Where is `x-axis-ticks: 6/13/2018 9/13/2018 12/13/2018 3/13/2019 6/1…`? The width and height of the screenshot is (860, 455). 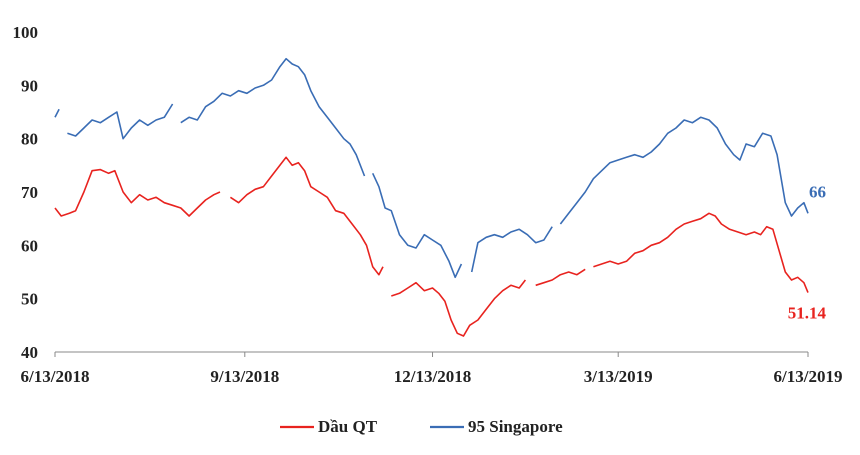
x-axis-ticks: 6/13/2018 9/13/2018 12/13/2018 3/13/2019 6/1… is located at coordinates (432, 369).